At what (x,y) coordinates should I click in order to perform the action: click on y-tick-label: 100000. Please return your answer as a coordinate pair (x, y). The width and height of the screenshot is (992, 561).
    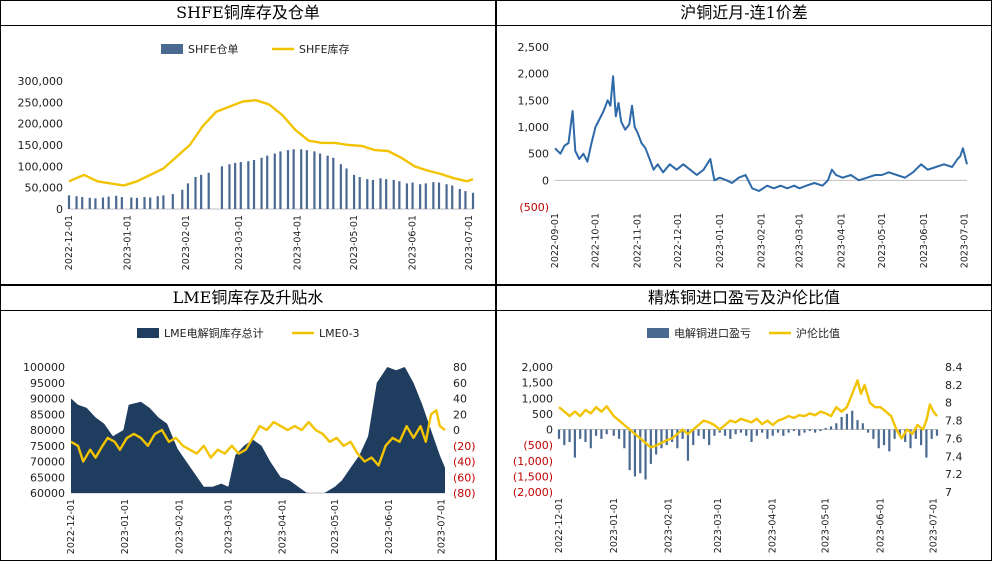
    Looking at the image, I should click on (44, 367).